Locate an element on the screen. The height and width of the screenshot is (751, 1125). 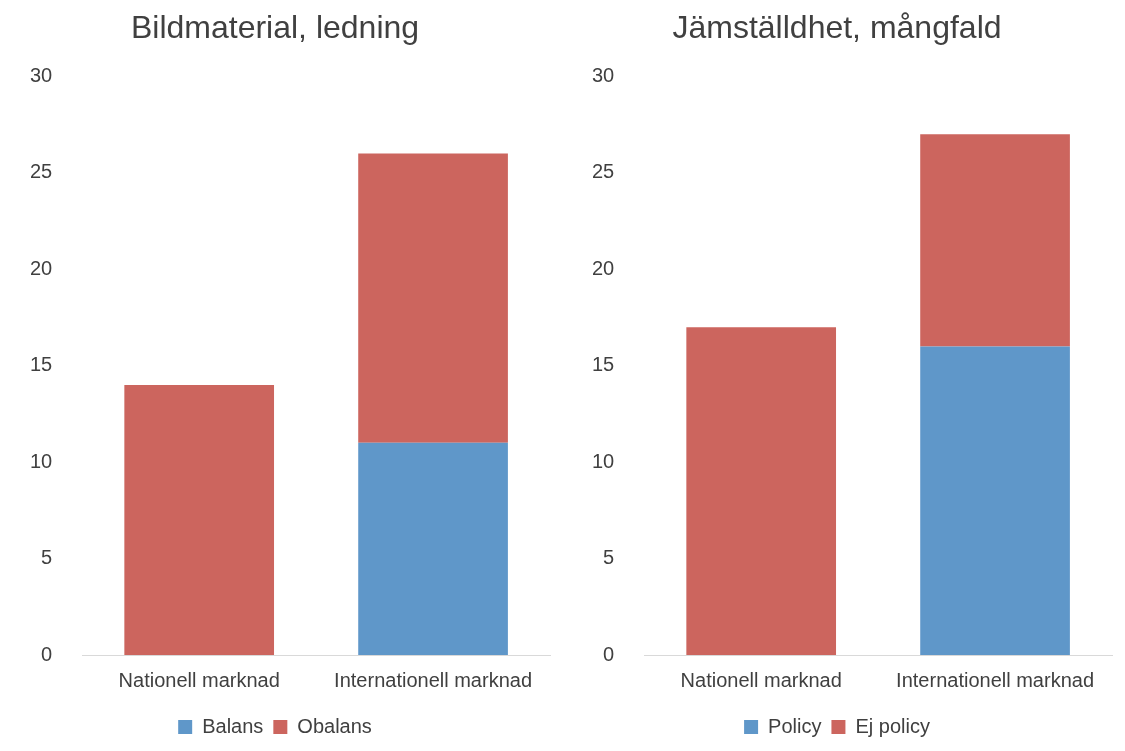
legend-label: Balans is located at coordinates (233, 725).